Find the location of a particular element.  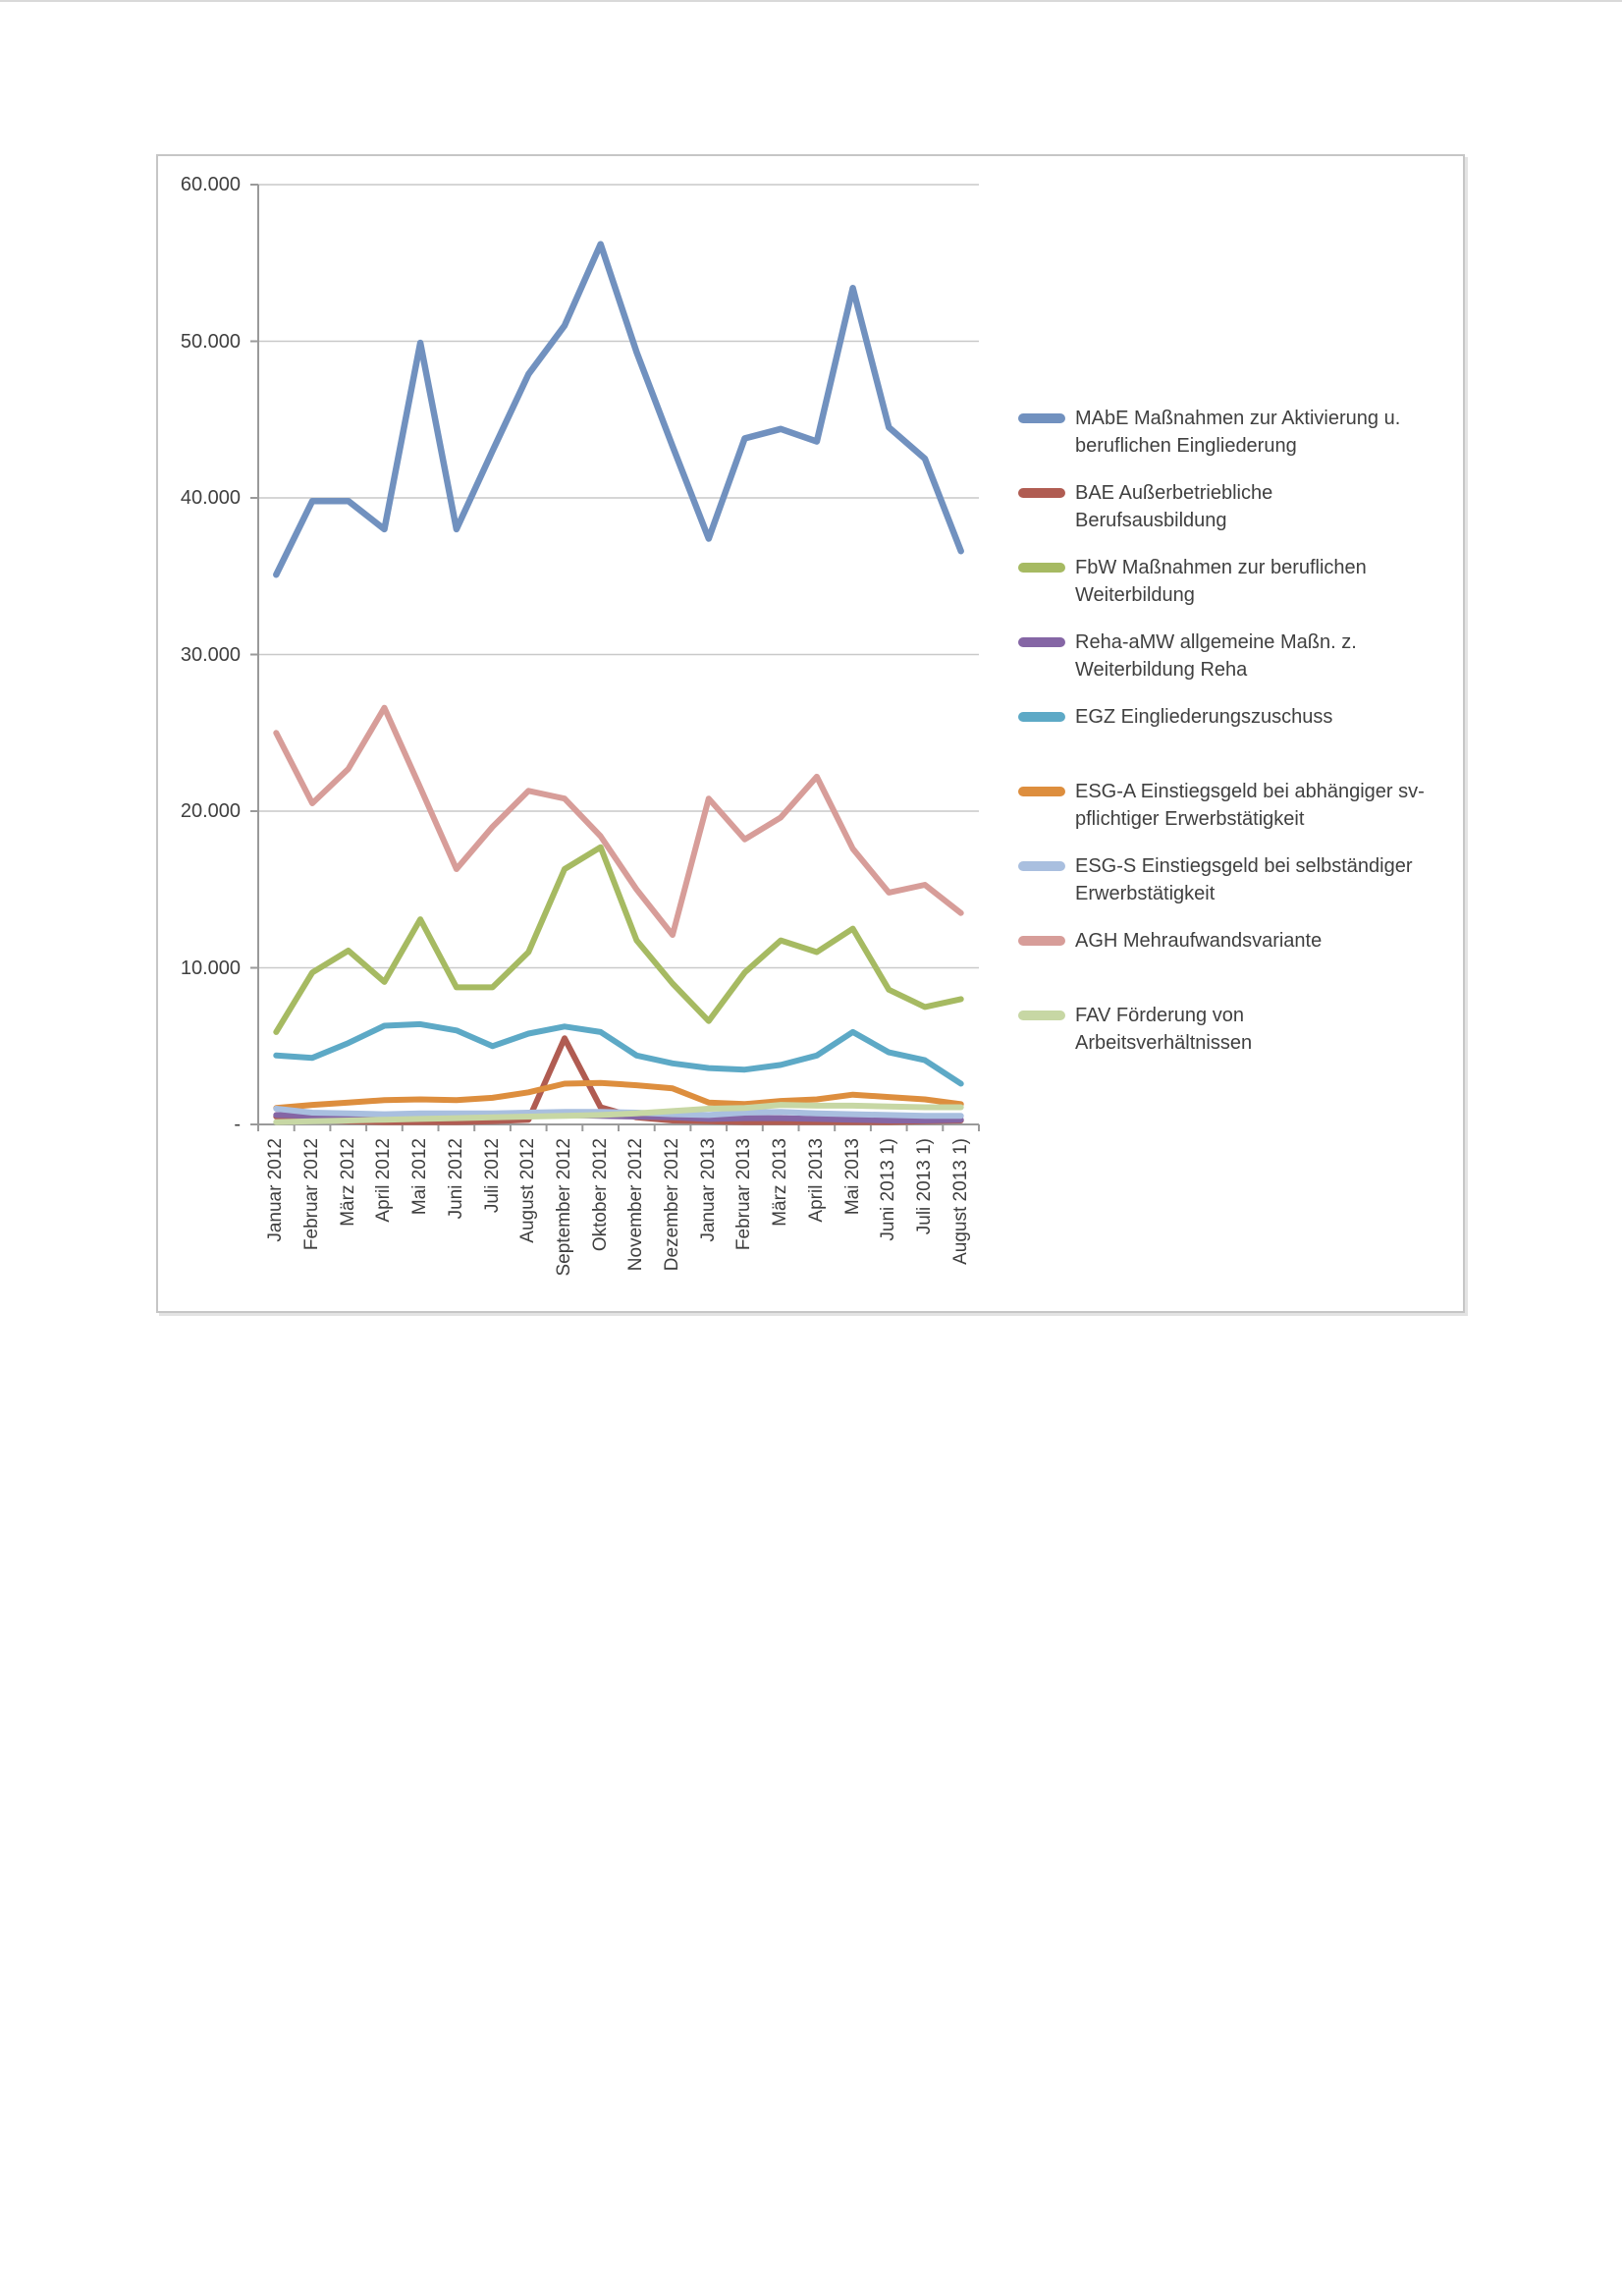

x-tick-label: Mai 2012 is located at coordinates (420, 1177).